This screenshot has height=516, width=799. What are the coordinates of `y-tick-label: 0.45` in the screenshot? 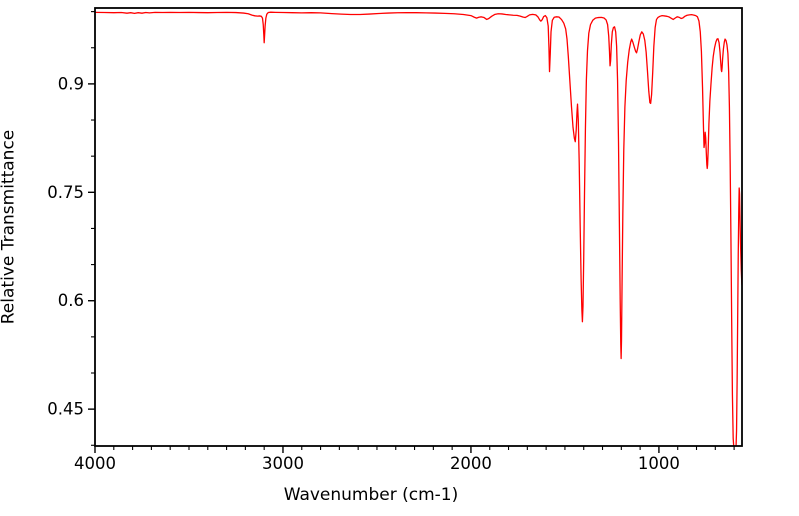 It's located at (65, 409).